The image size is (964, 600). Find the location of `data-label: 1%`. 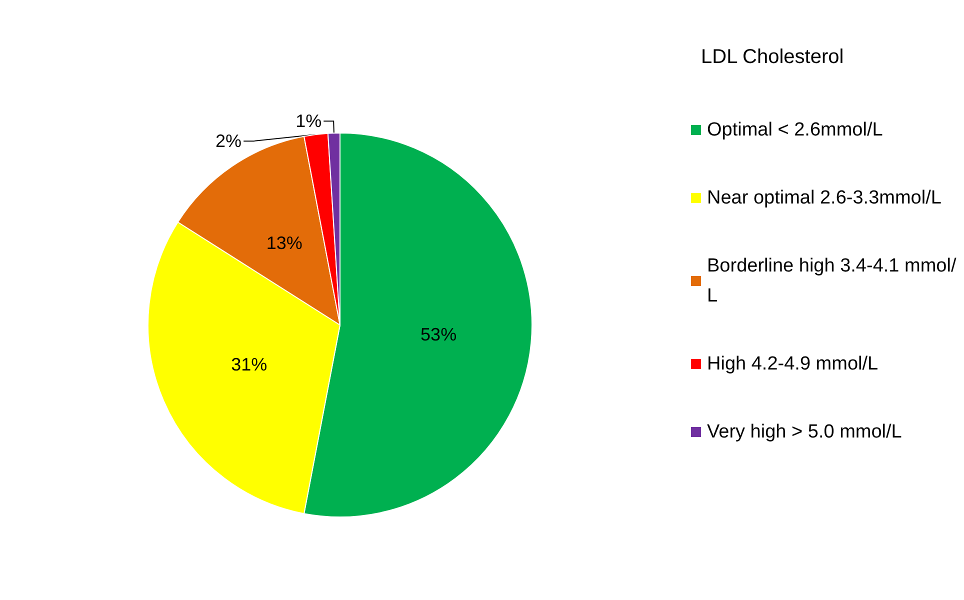

data-label: 1% is located at coordinates (309, 121).